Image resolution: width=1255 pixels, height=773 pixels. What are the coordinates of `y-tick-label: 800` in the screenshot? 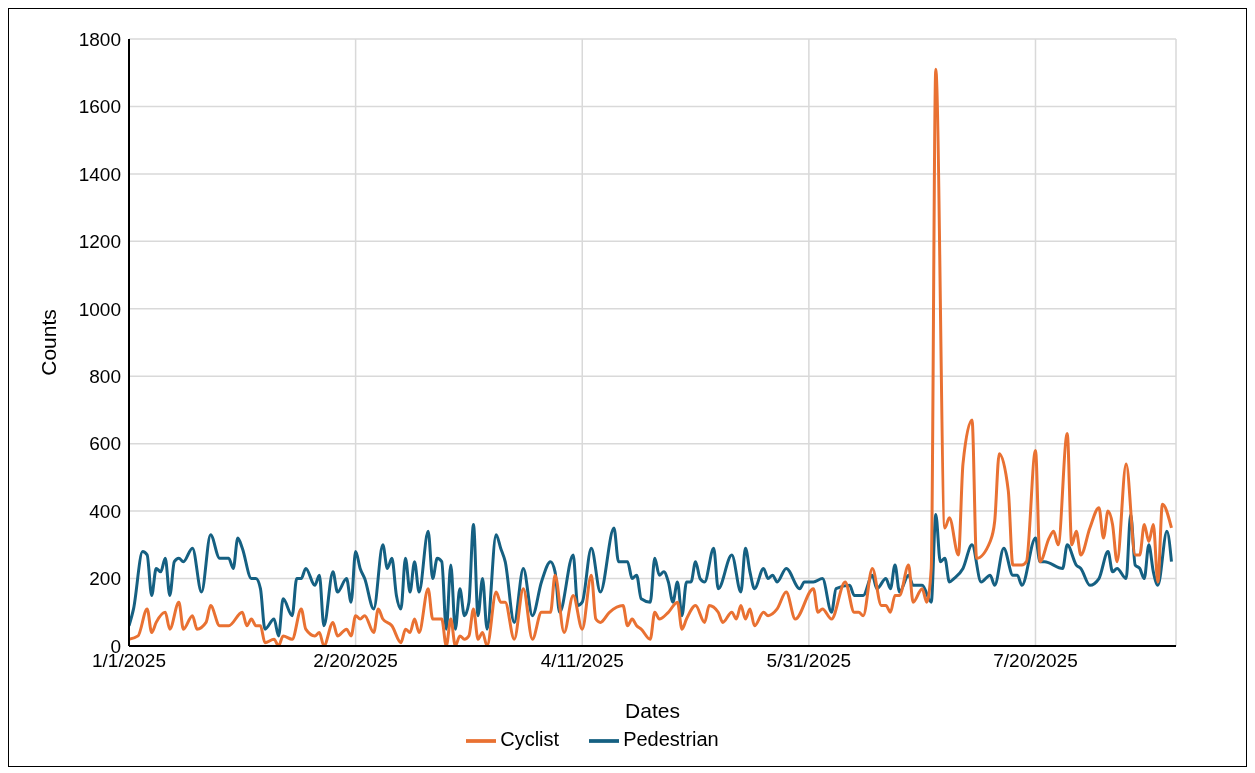 It's located at (105, 376).